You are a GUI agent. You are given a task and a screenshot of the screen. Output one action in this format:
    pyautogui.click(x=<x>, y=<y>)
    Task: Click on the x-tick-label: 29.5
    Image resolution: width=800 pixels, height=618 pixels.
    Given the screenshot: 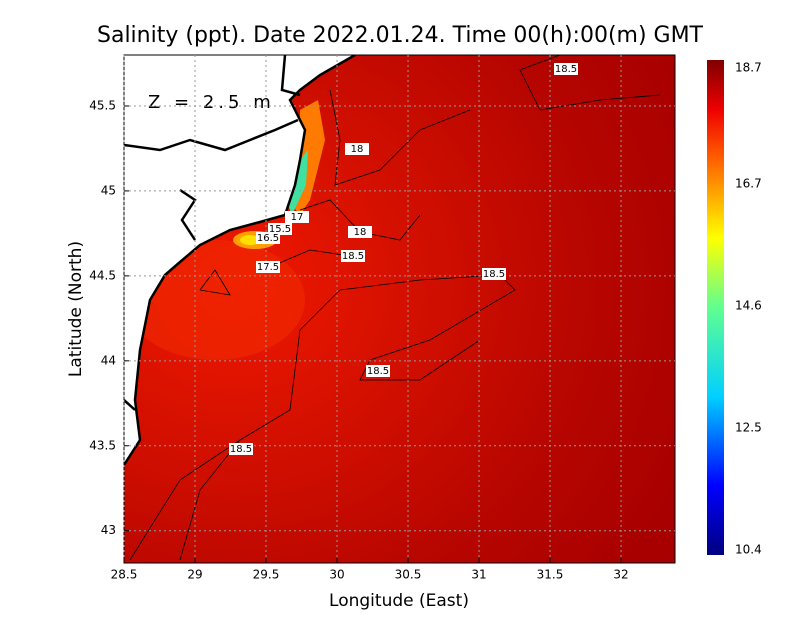 What is the action you would take?
    pyautogui.click(x=266, y=575)
    